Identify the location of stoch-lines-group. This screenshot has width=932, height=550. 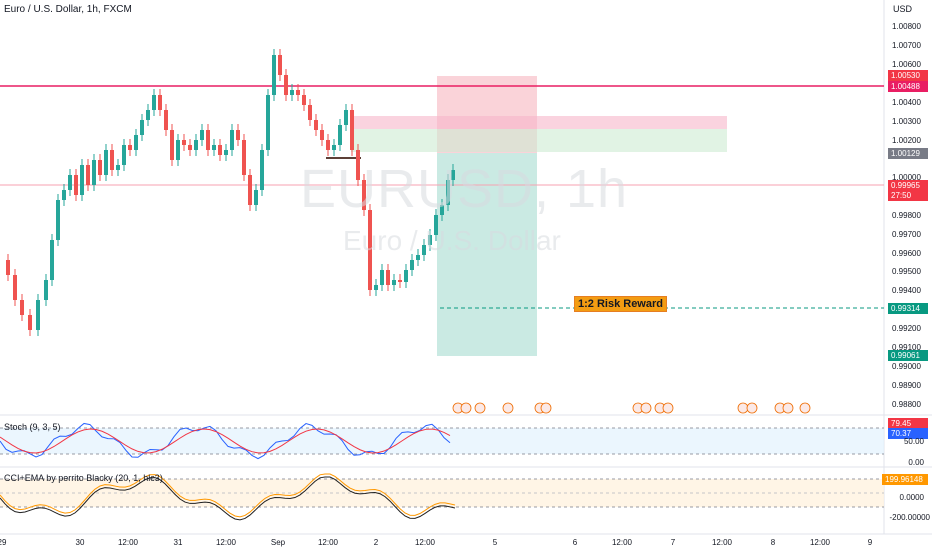
(225, 441).